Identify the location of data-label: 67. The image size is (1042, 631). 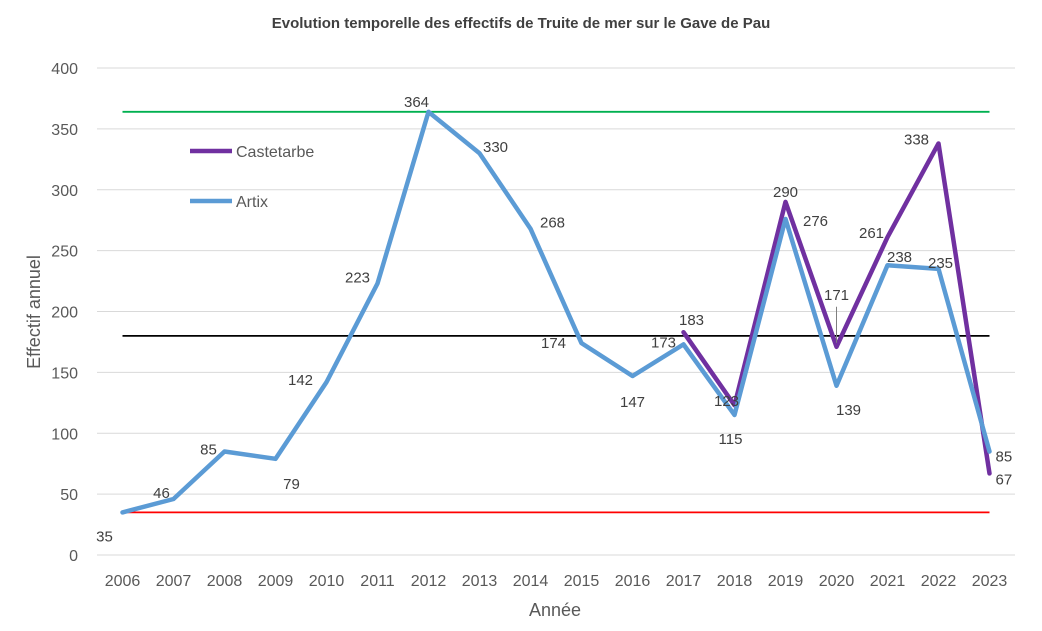
(1004, 479).